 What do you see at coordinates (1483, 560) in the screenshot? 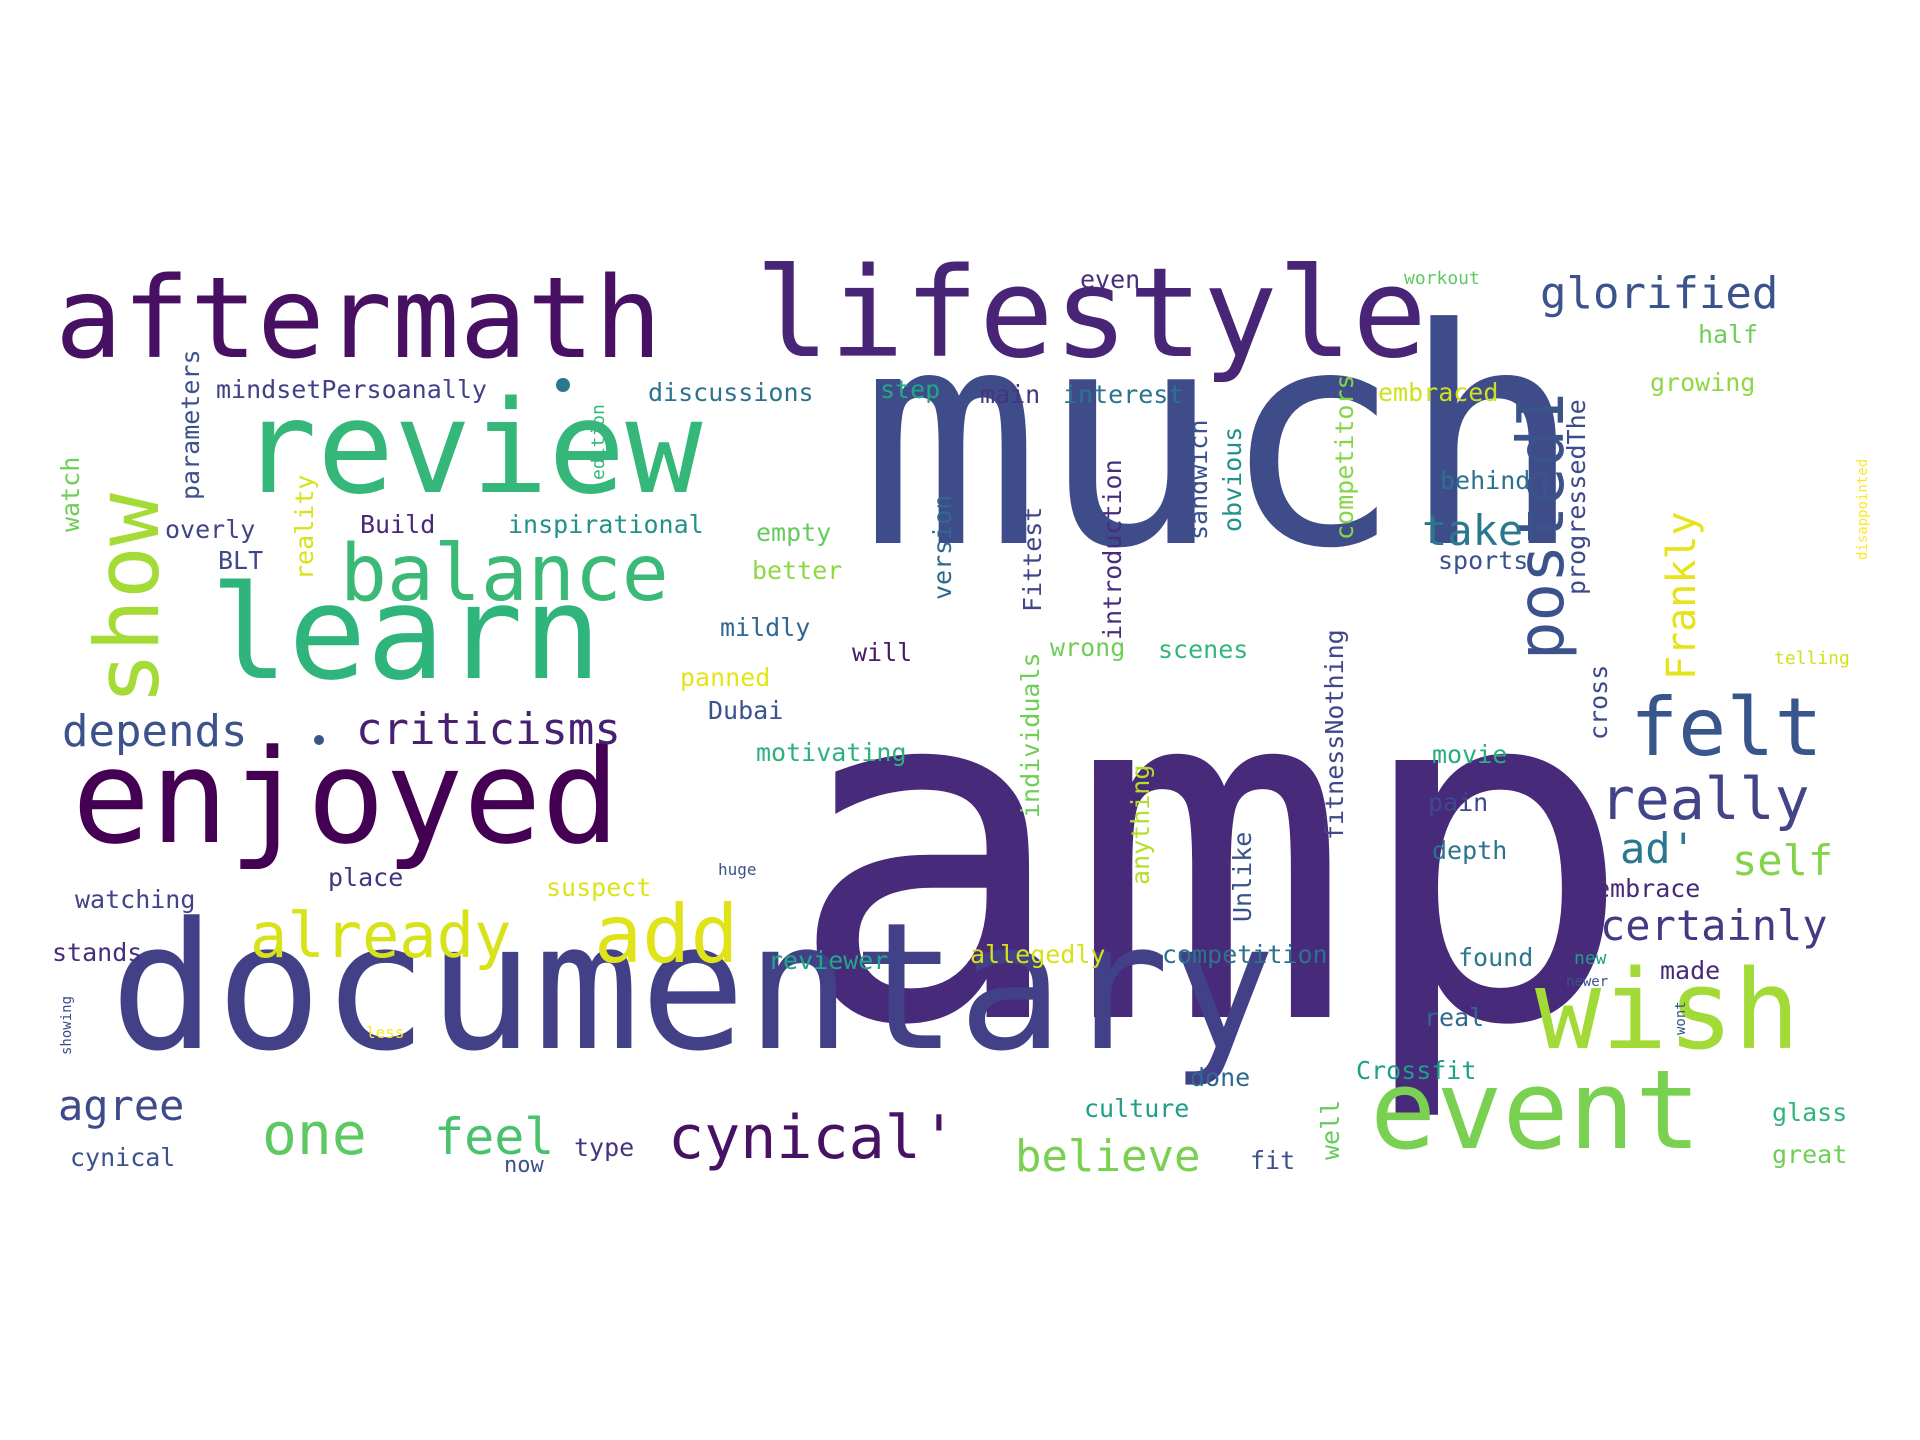
I see `word: sports` at bounding box center [1483, 560].